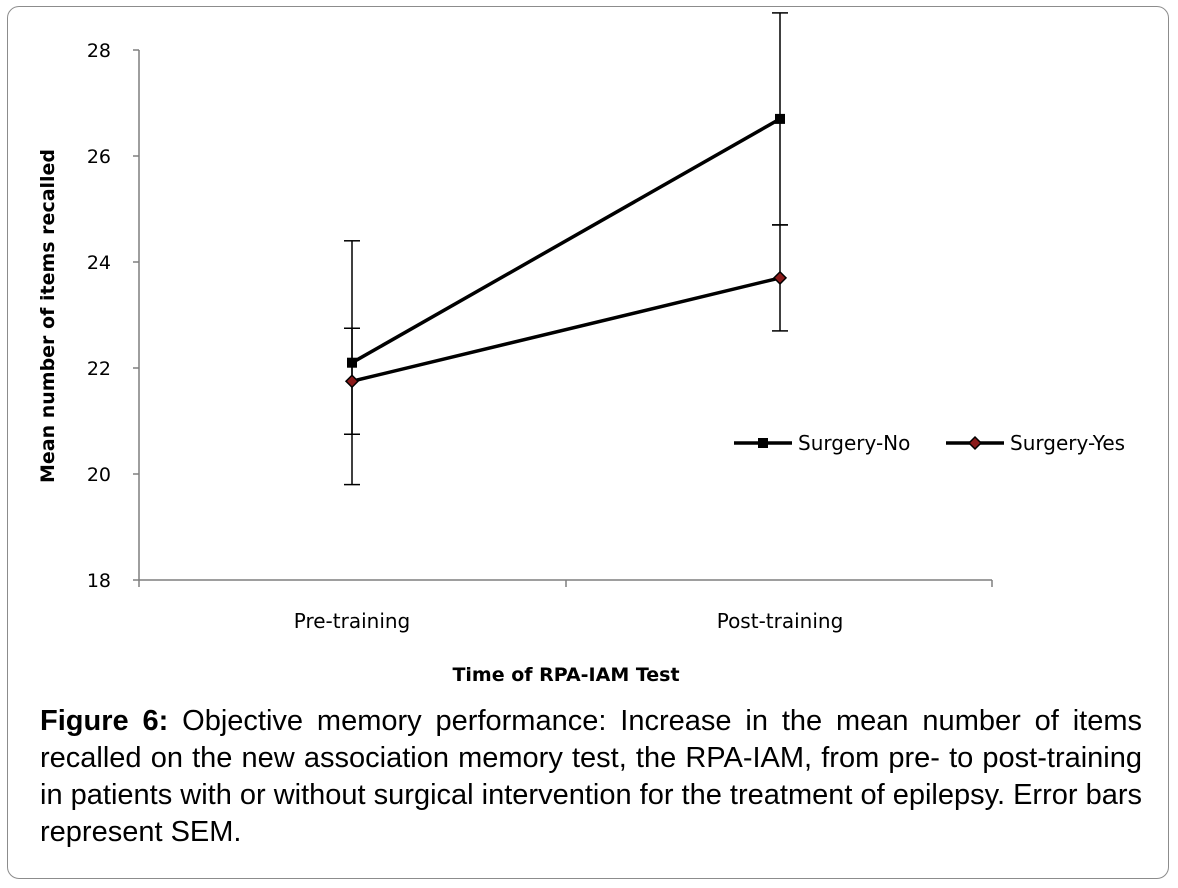 The image size is (1178, 888). I want to click on y-tick-label: 24, so click(99, 263).